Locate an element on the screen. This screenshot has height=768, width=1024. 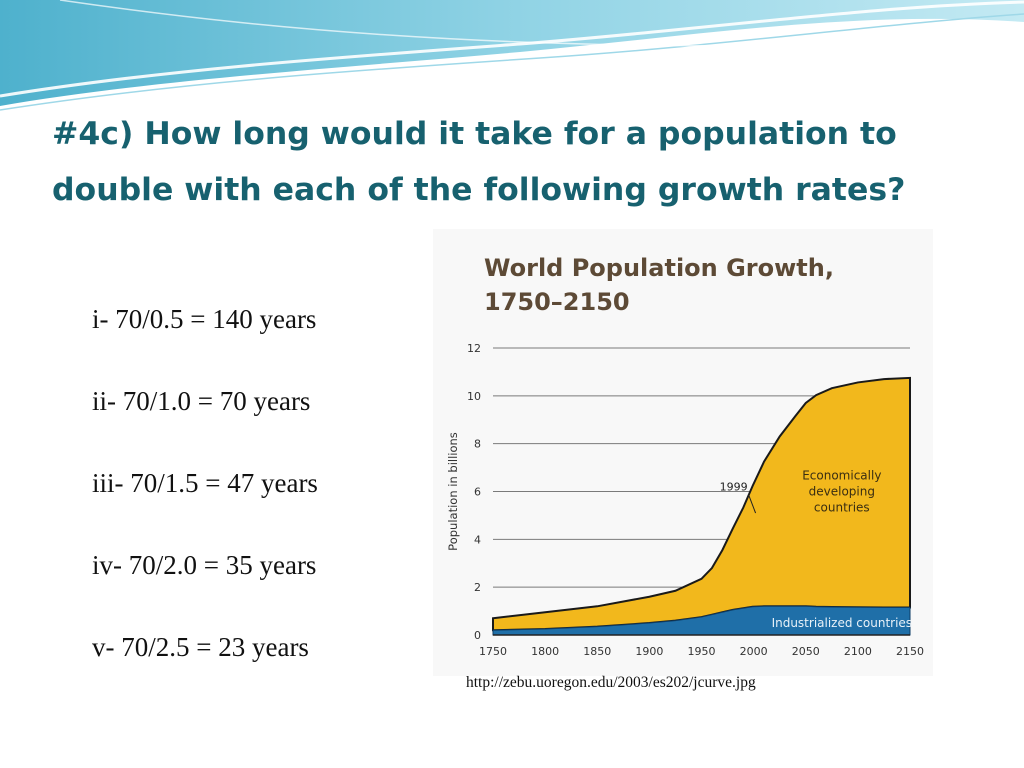
y-tick-label: 8 is located at coordinates (477, 444).